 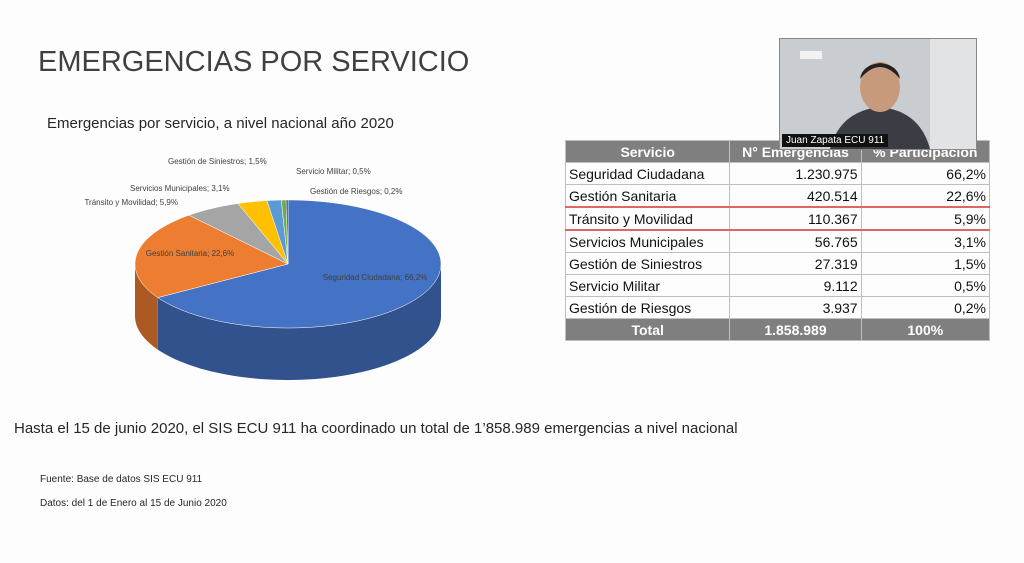 What do you see at coordinates (375, 277) in the screenshot?
I see `data-label: Seguridad Ciudadana; 66,2%` at bounding box center [375, 277].